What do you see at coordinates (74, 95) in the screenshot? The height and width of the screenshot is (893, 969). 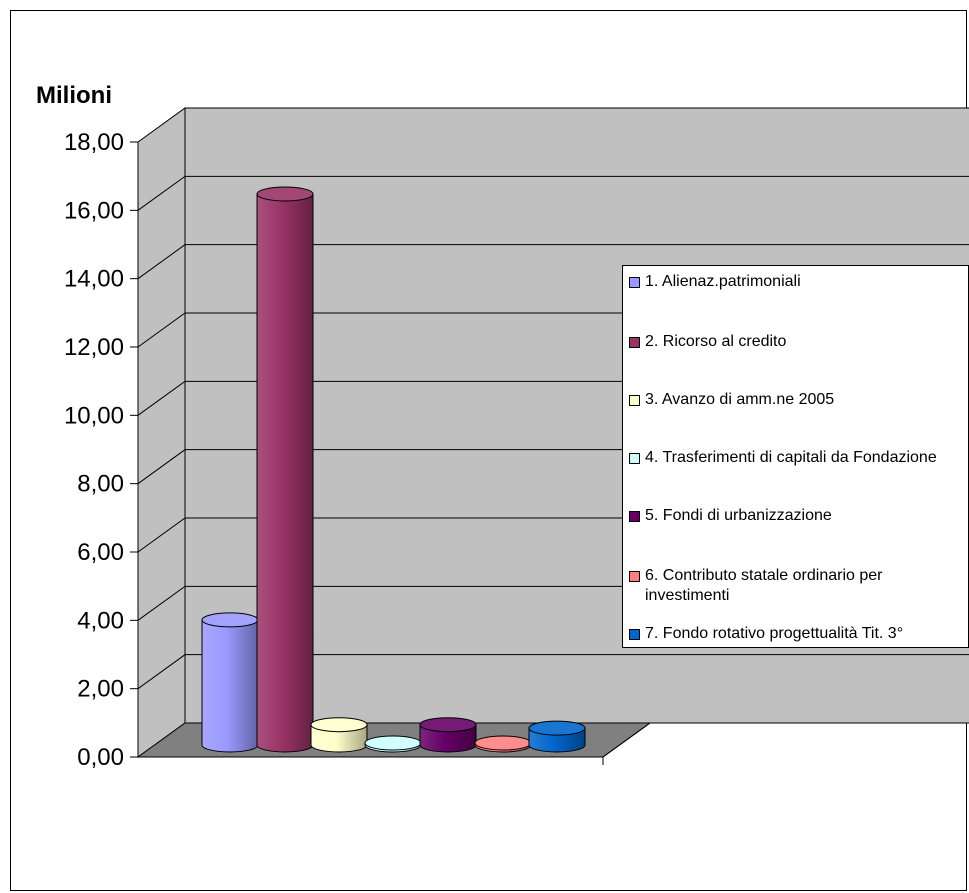 I see `unit-label: Milioni` at bounding box center [74, 95].